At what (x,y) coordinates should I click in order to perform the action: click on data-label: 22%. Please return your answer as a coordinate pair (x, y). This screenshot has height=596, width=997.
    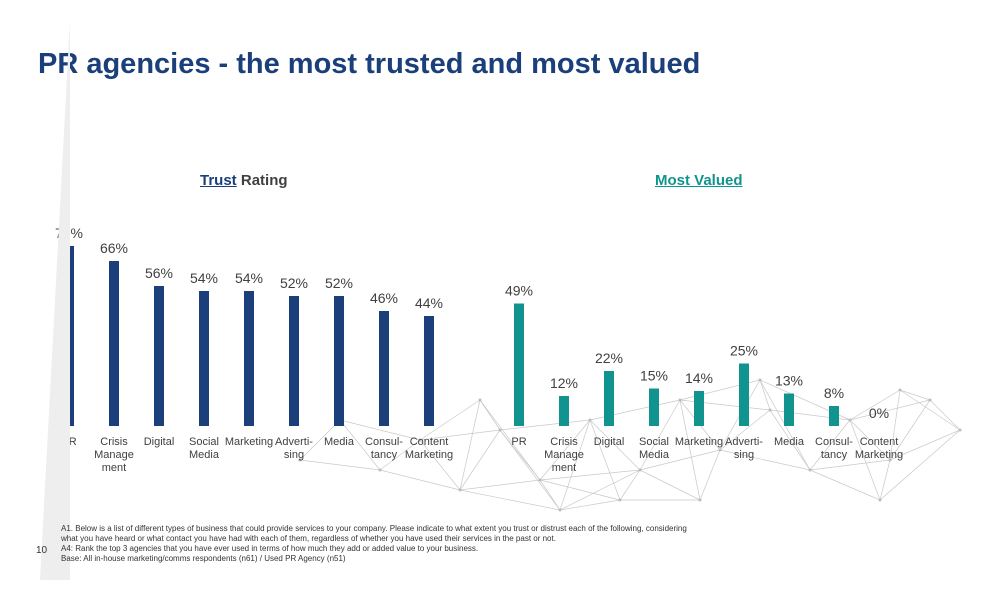
    Looking at the image, I should click on (609, 358).